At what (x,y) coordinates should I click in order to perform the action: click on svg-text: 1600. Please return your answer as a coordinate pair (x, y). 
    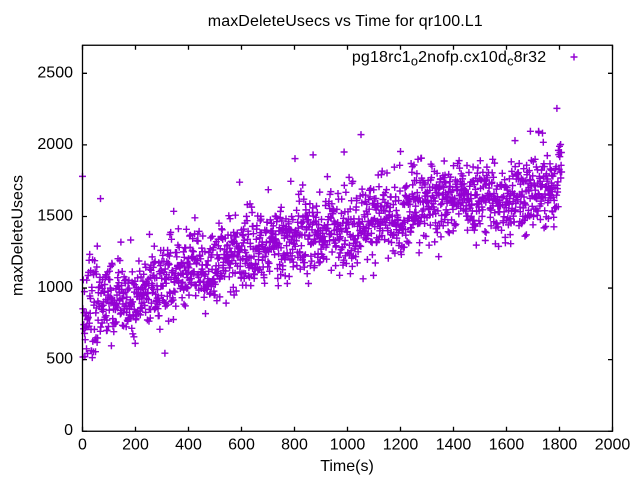
    Looking at the image, I should click on (507, 445).